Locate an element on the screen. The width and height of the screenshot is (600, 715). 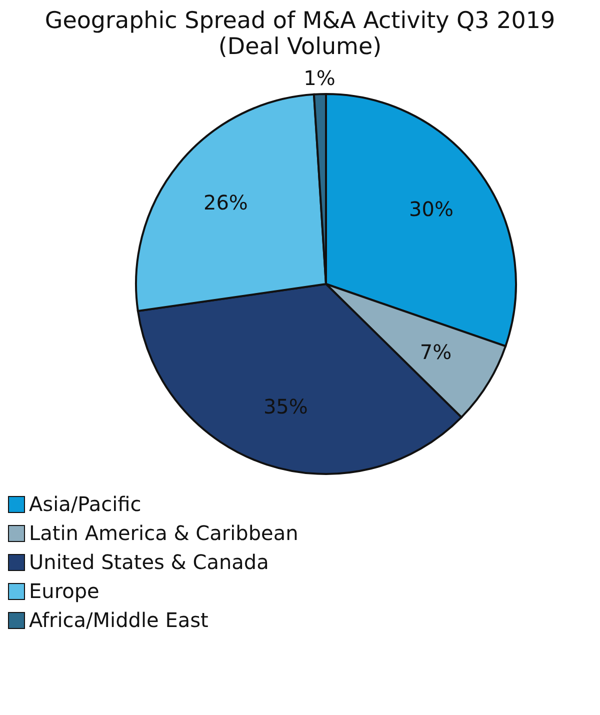
legend-label: Asia/Pacific is located at coordinates (85, 504).